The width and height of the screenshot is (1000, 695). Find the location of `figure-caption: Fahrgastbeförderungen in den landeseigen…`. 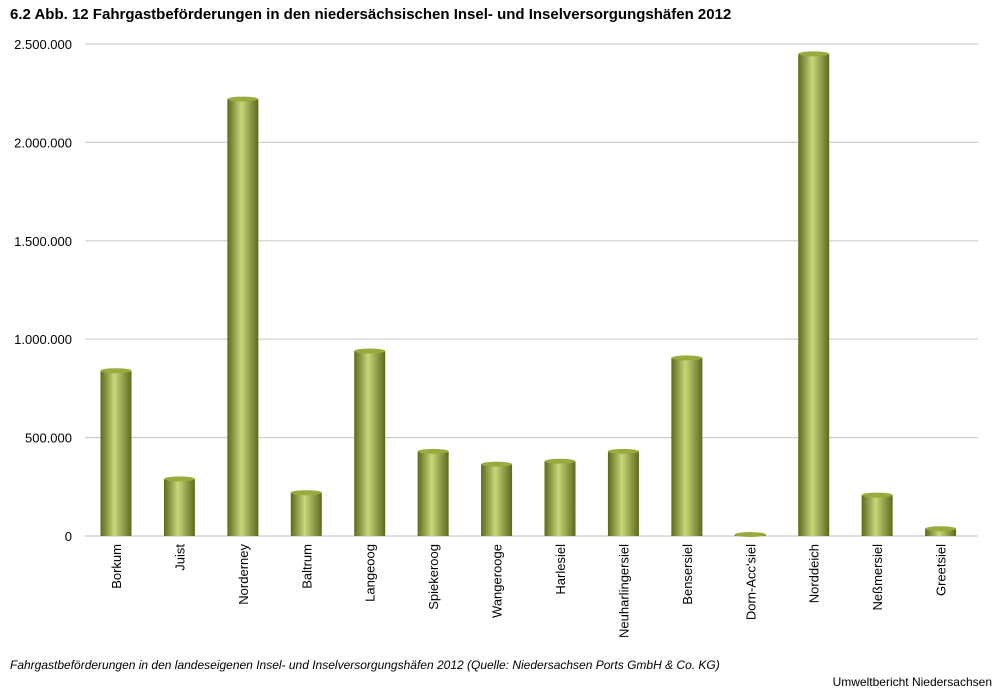

figure-caption: Fahrgastbeförderungen in den landeseigen… is located at coordinates (365, 665).